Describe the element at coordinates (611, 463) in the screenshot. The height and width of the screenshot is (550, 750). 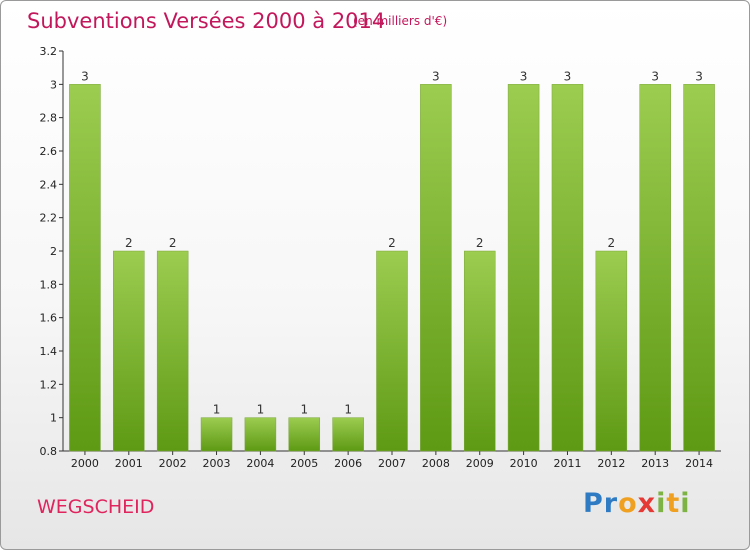
I see `x-tick-label: 2012` at that location.